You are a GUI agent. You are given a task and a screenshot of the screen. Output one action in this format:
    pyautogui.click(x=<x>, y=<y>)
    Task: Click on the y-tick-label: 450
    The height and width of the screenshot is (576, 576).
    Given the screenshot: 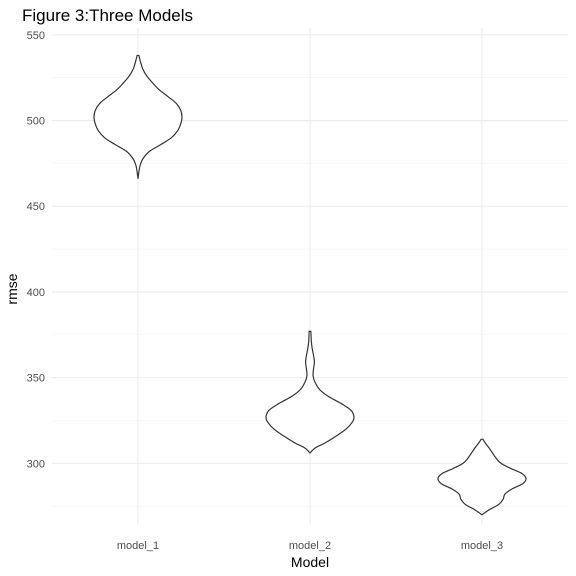 What is the action you would take?
    pyautogui.click(x=36, y=207)
    